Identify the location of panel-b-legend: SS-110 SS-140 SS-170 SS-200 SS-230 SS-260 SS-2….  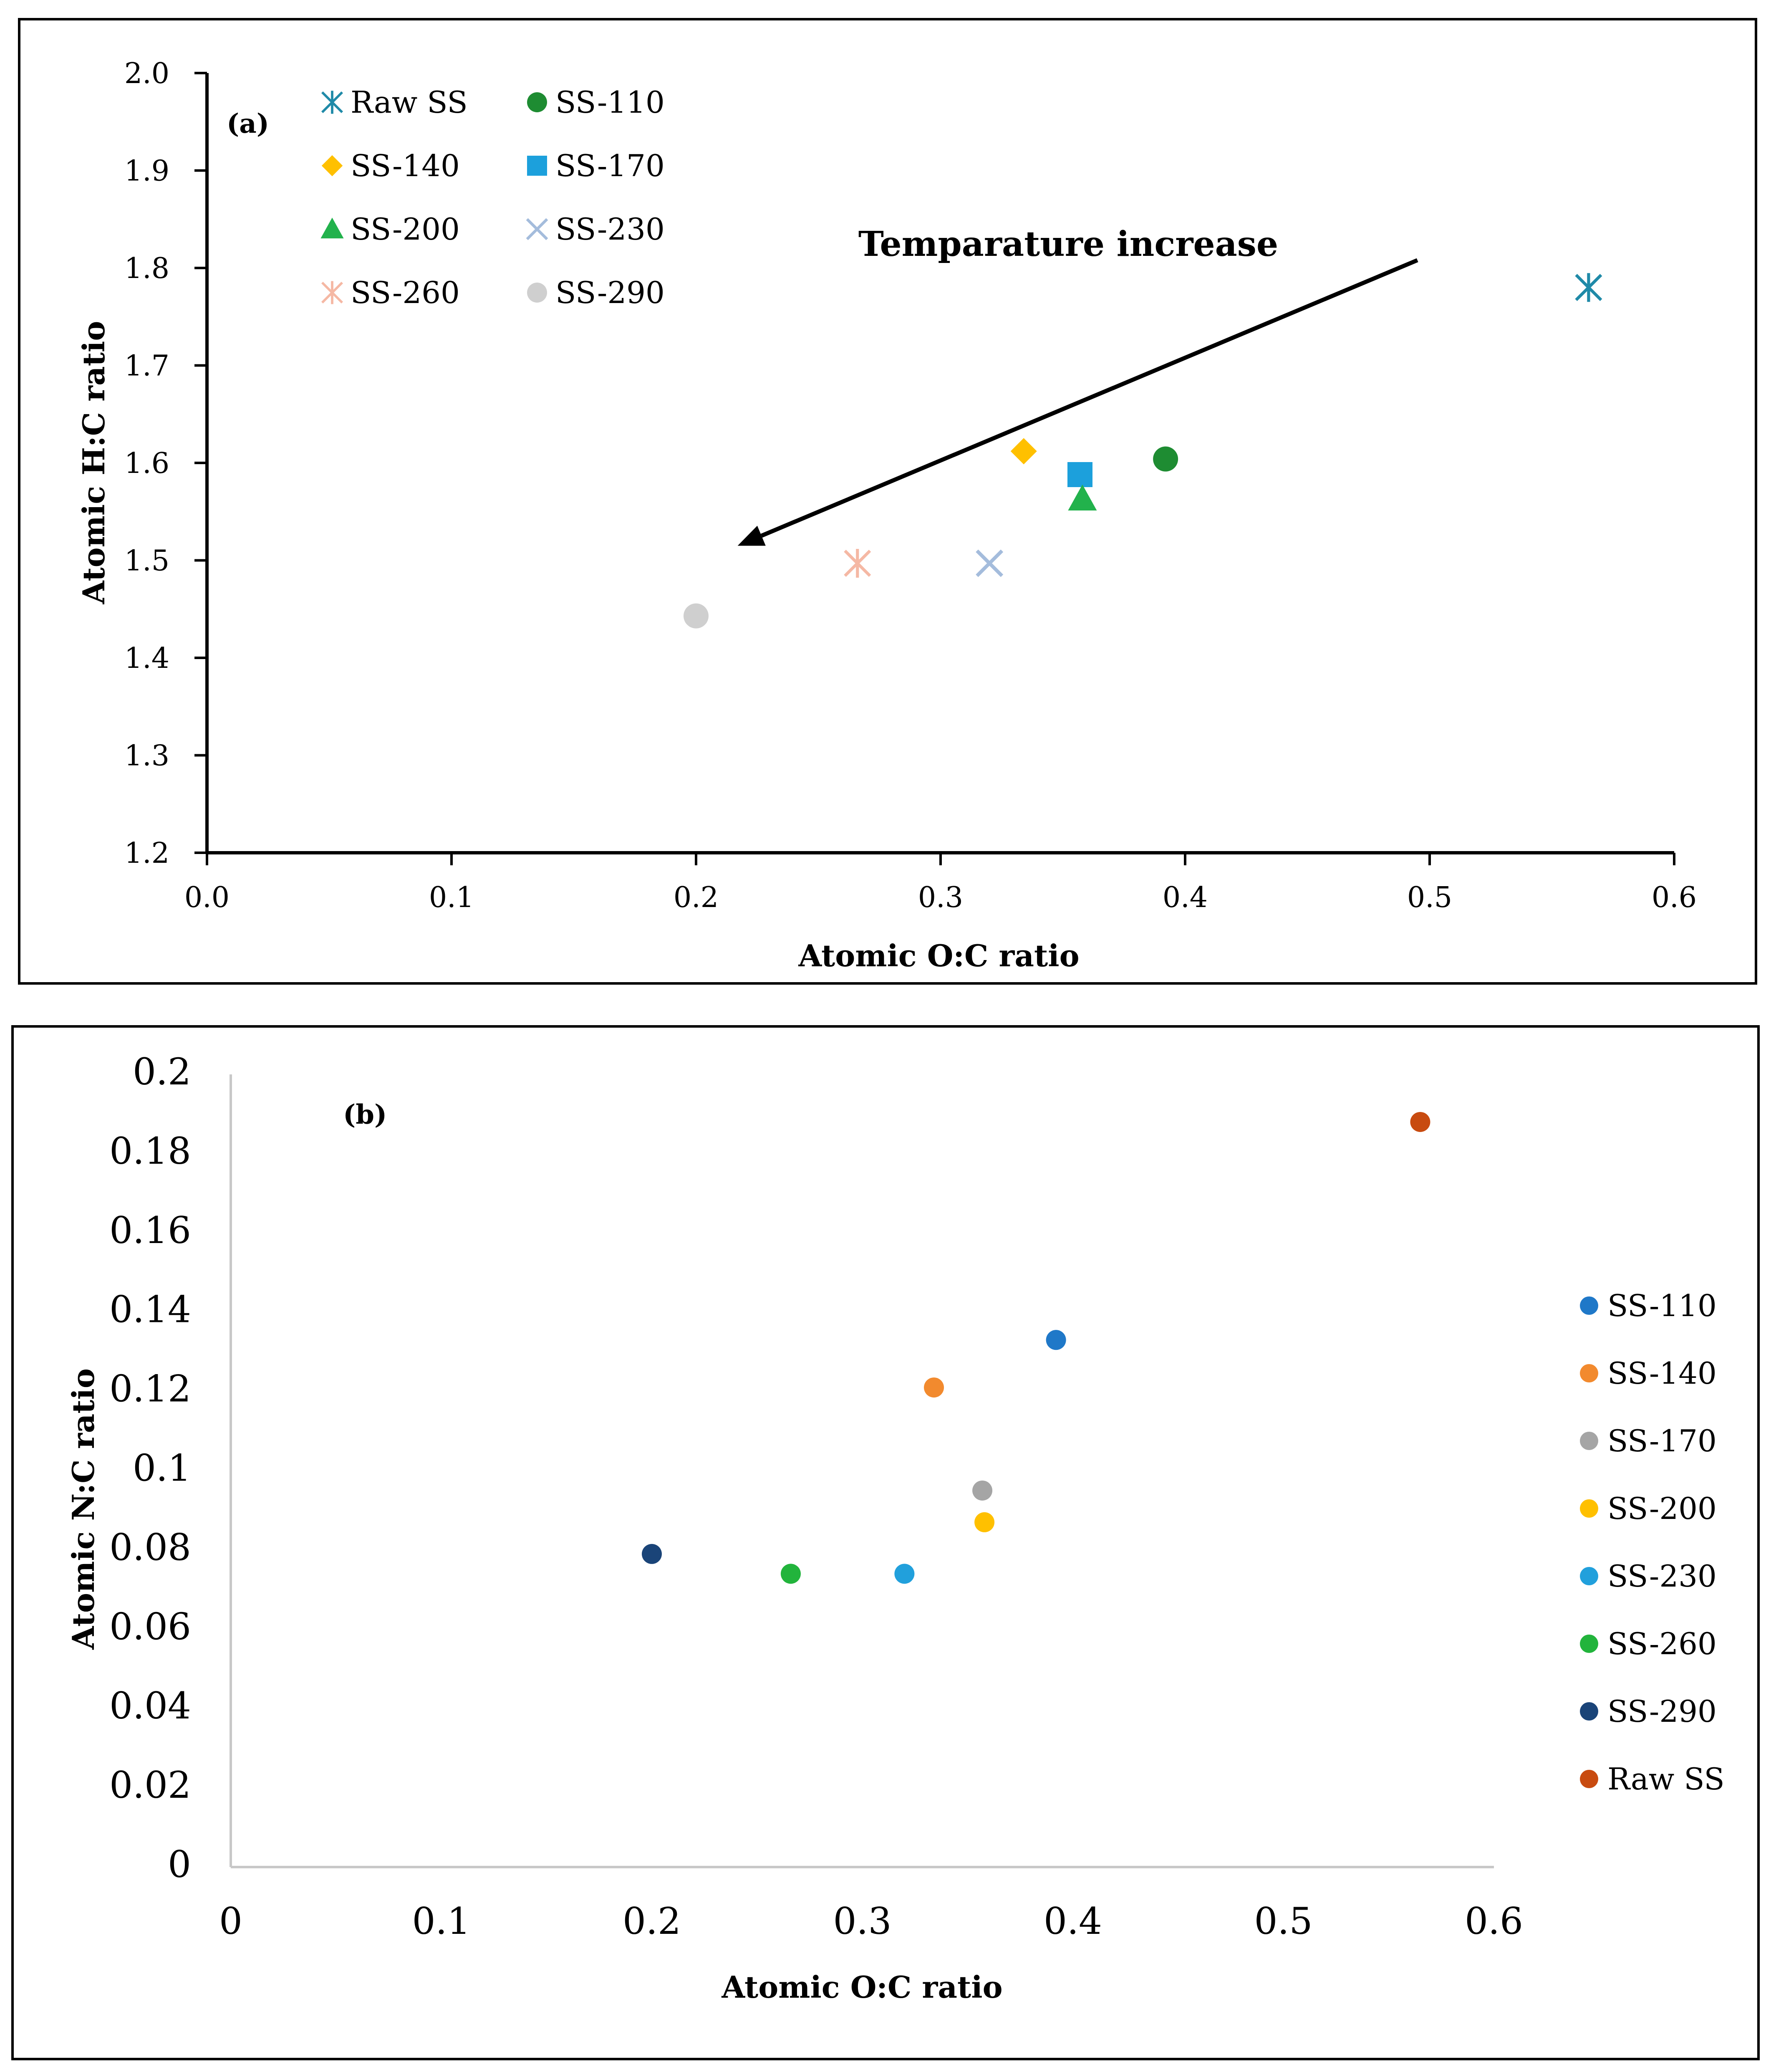
(1652, 1542).